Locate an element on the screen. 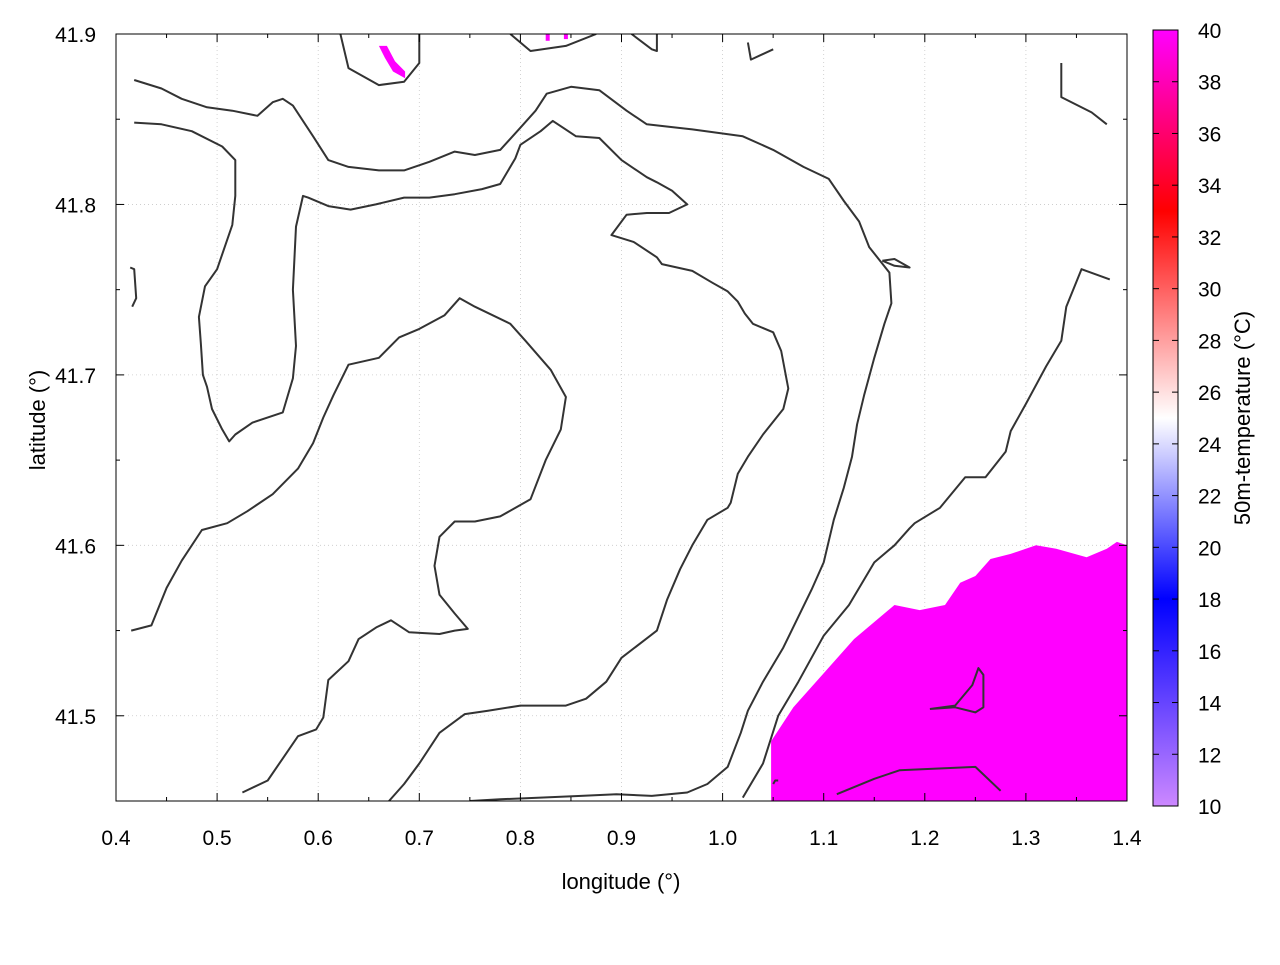 The height and width of the screenshot is (965, 1280). colorbar is located at coordinates (1165, 418).